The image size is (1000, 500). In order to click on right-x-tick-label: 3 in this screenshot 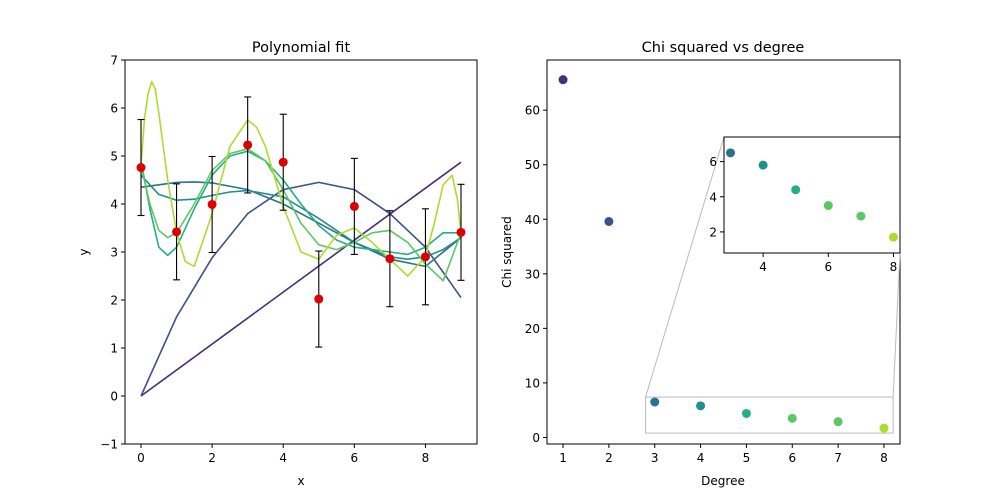, I will do `click(655, 458)`.